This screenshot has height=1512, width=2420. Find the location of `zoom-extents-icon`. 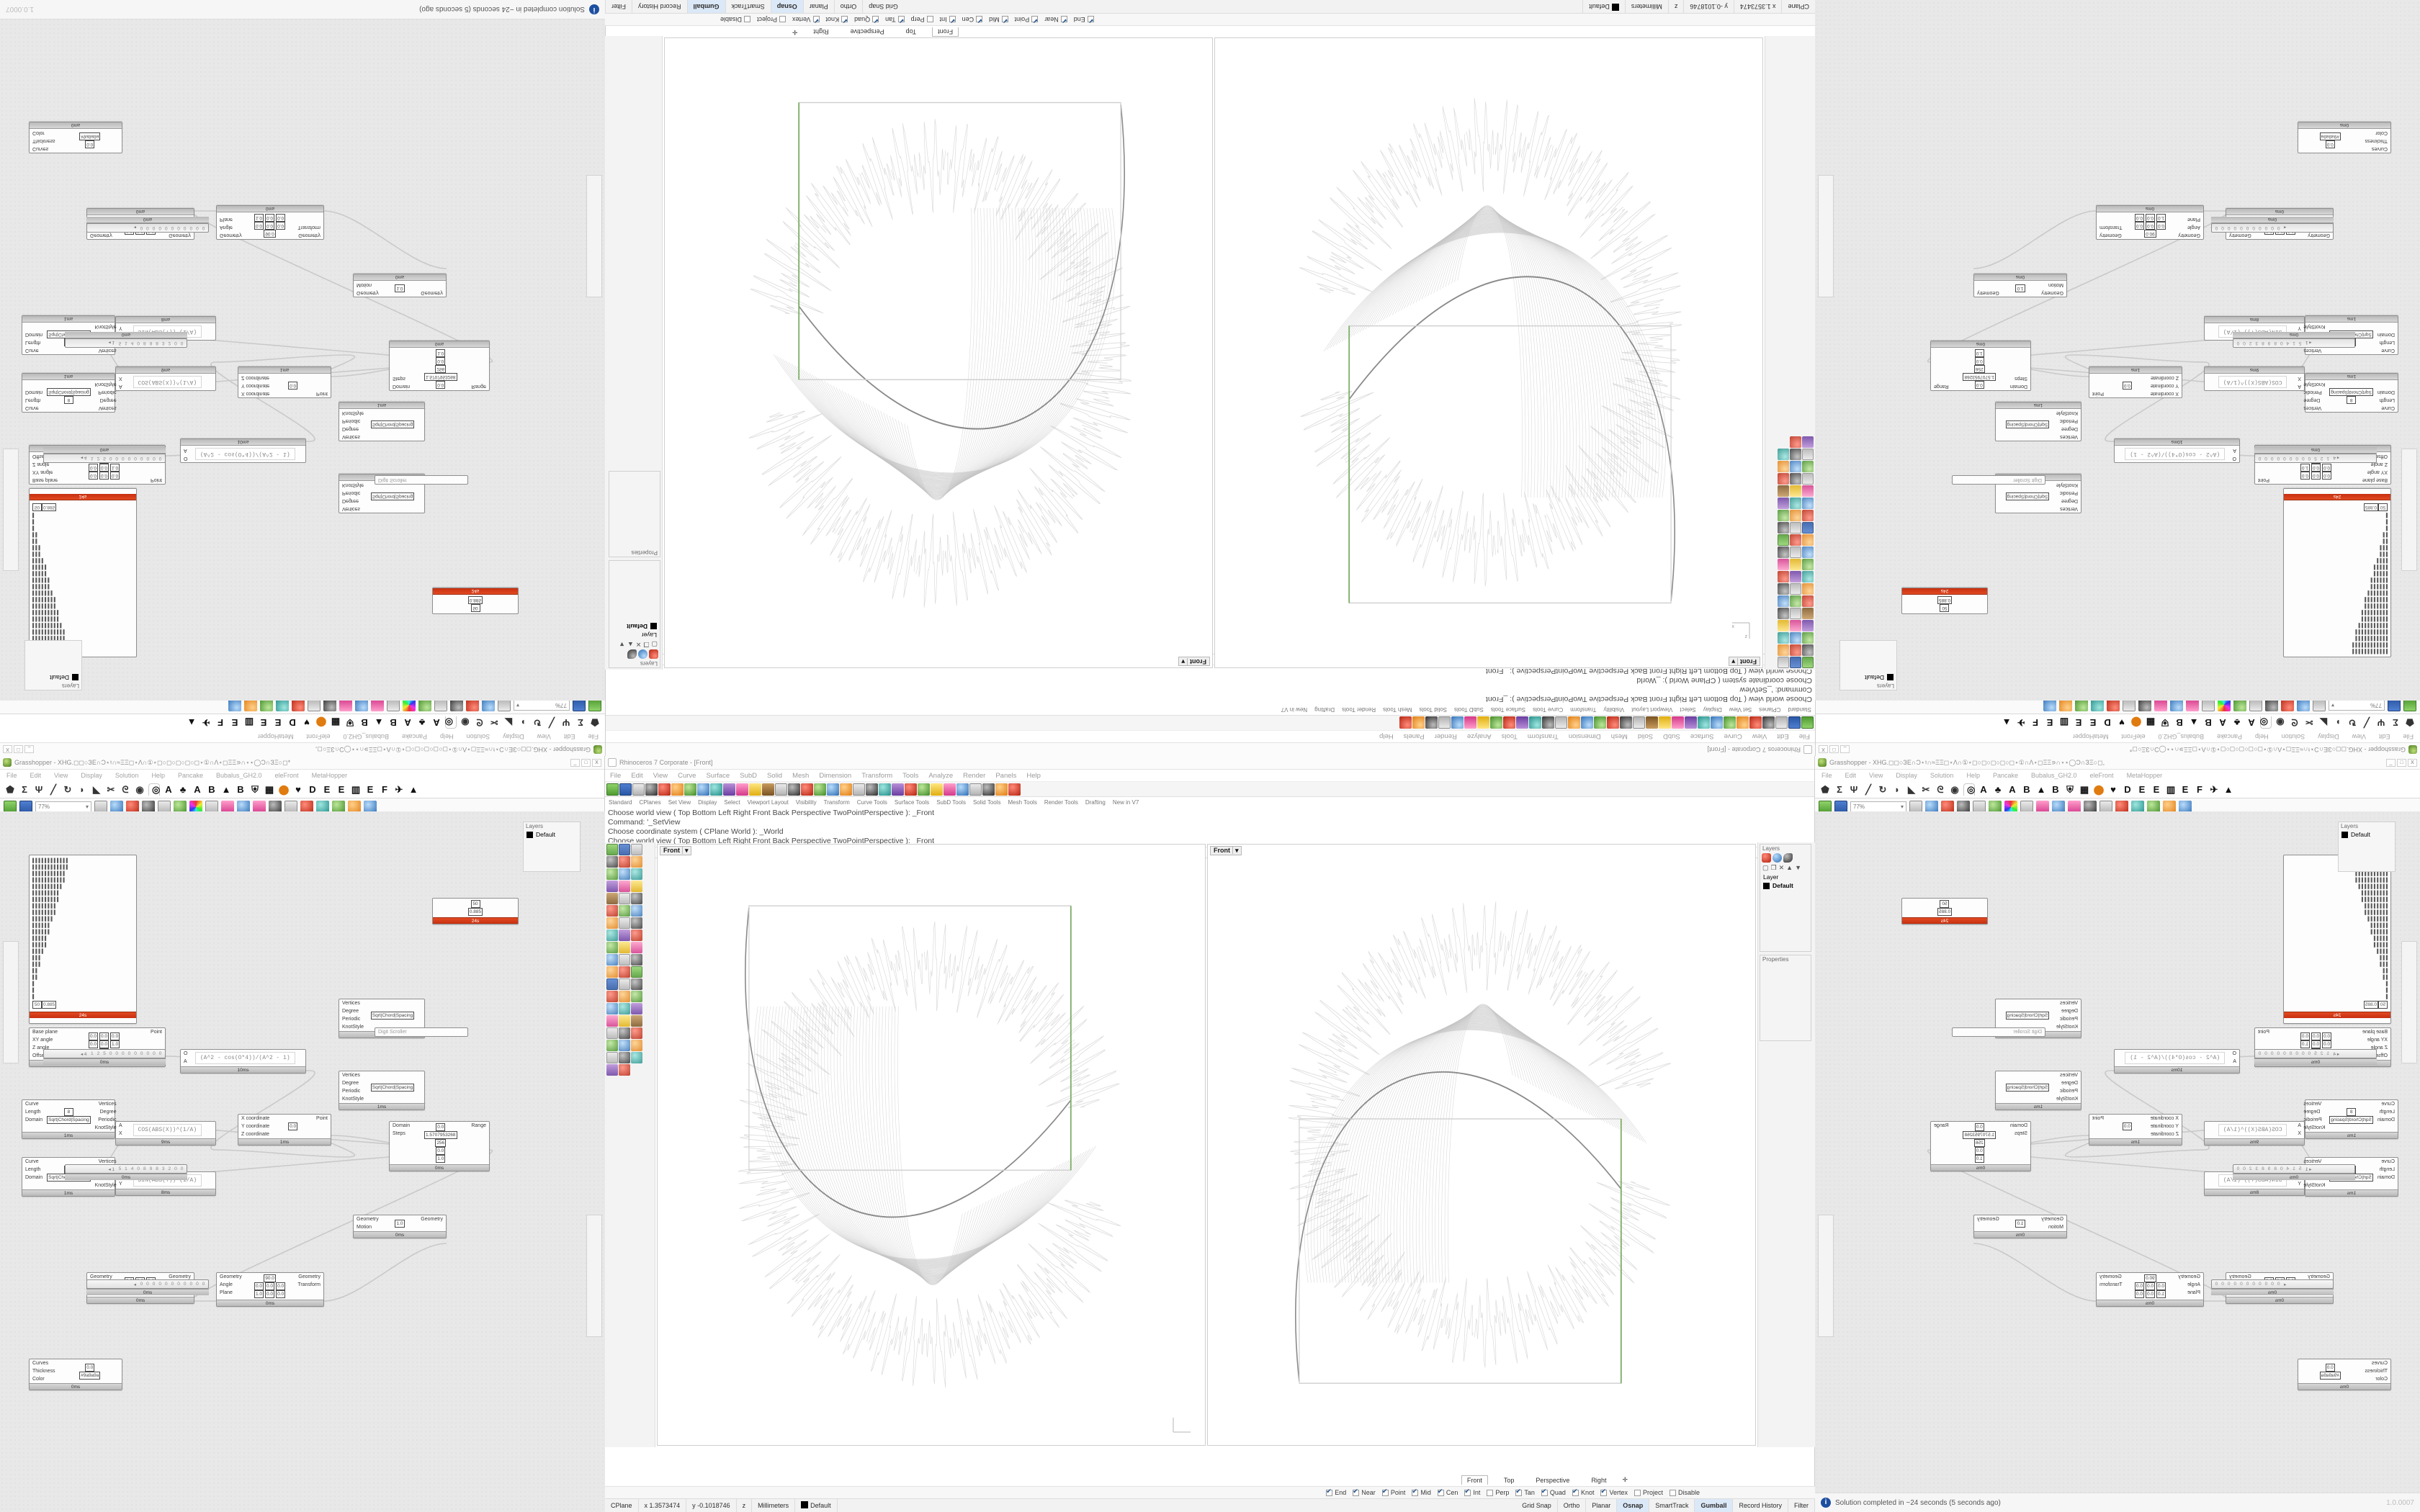

zoom-extents-icon is located at coordinates (504, 705).